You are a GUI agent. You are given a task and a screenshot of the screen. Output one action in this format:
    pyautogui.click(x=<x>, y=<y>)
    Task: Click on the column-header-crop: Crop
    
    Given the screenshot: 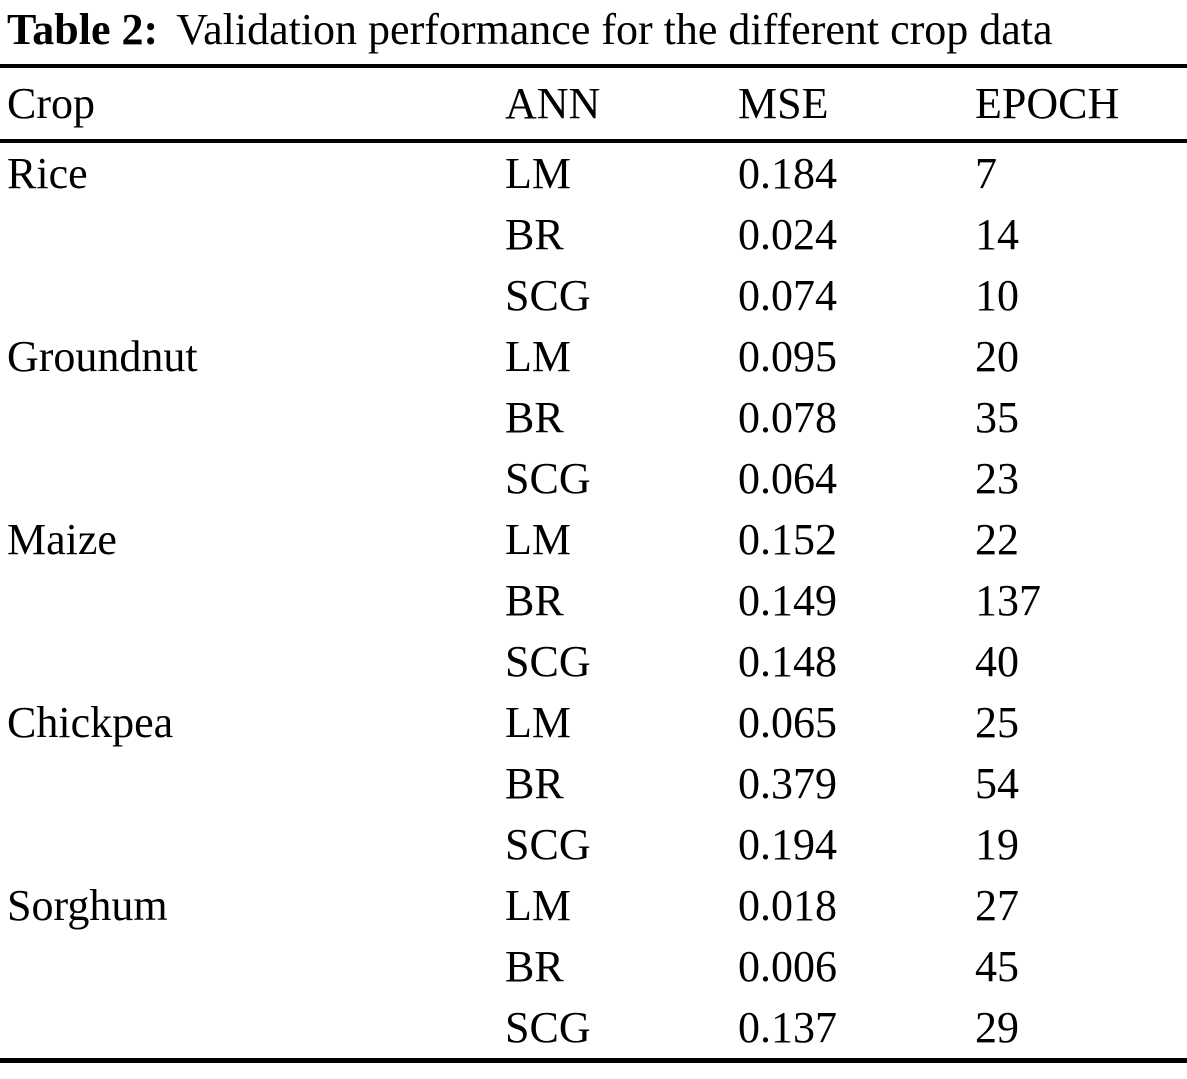 What is the action you would take?
    pyautogui.click(x=51, y=103)
    